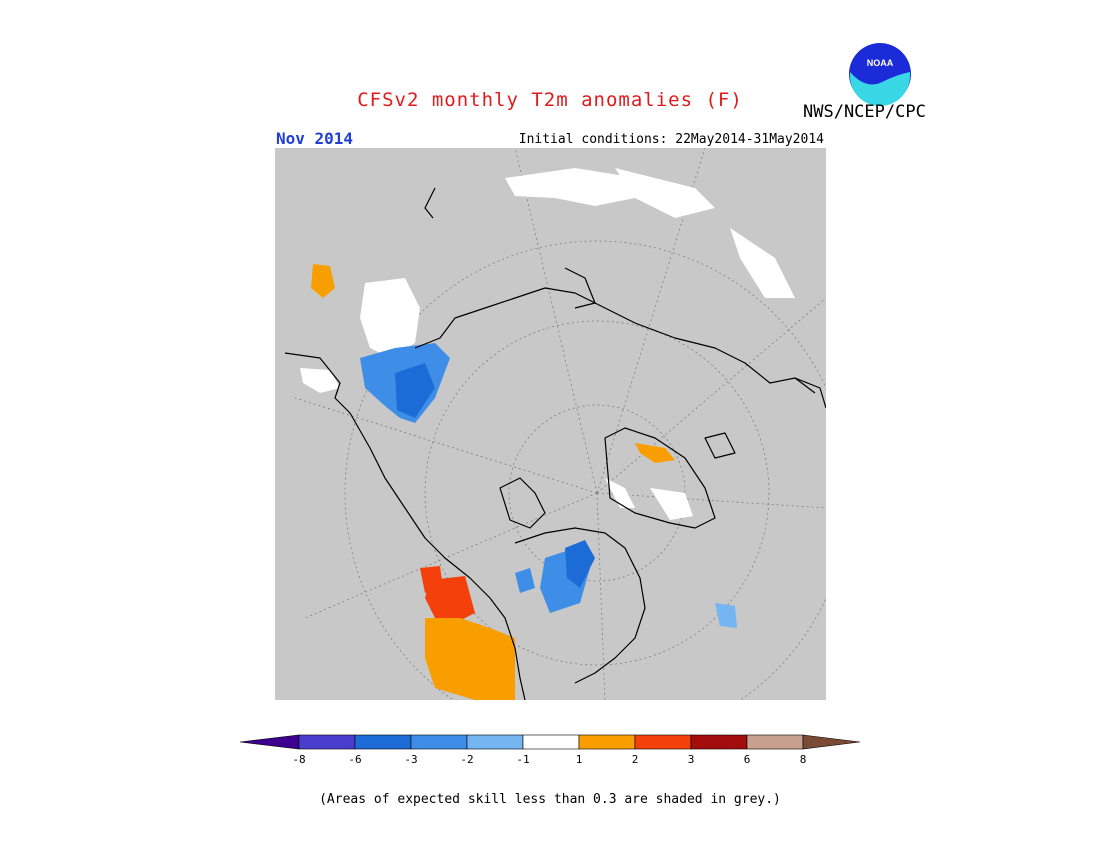  Describe the element at coordinates (470, 659) in the screenshot. I see `anomaly-orange-west` at that location.